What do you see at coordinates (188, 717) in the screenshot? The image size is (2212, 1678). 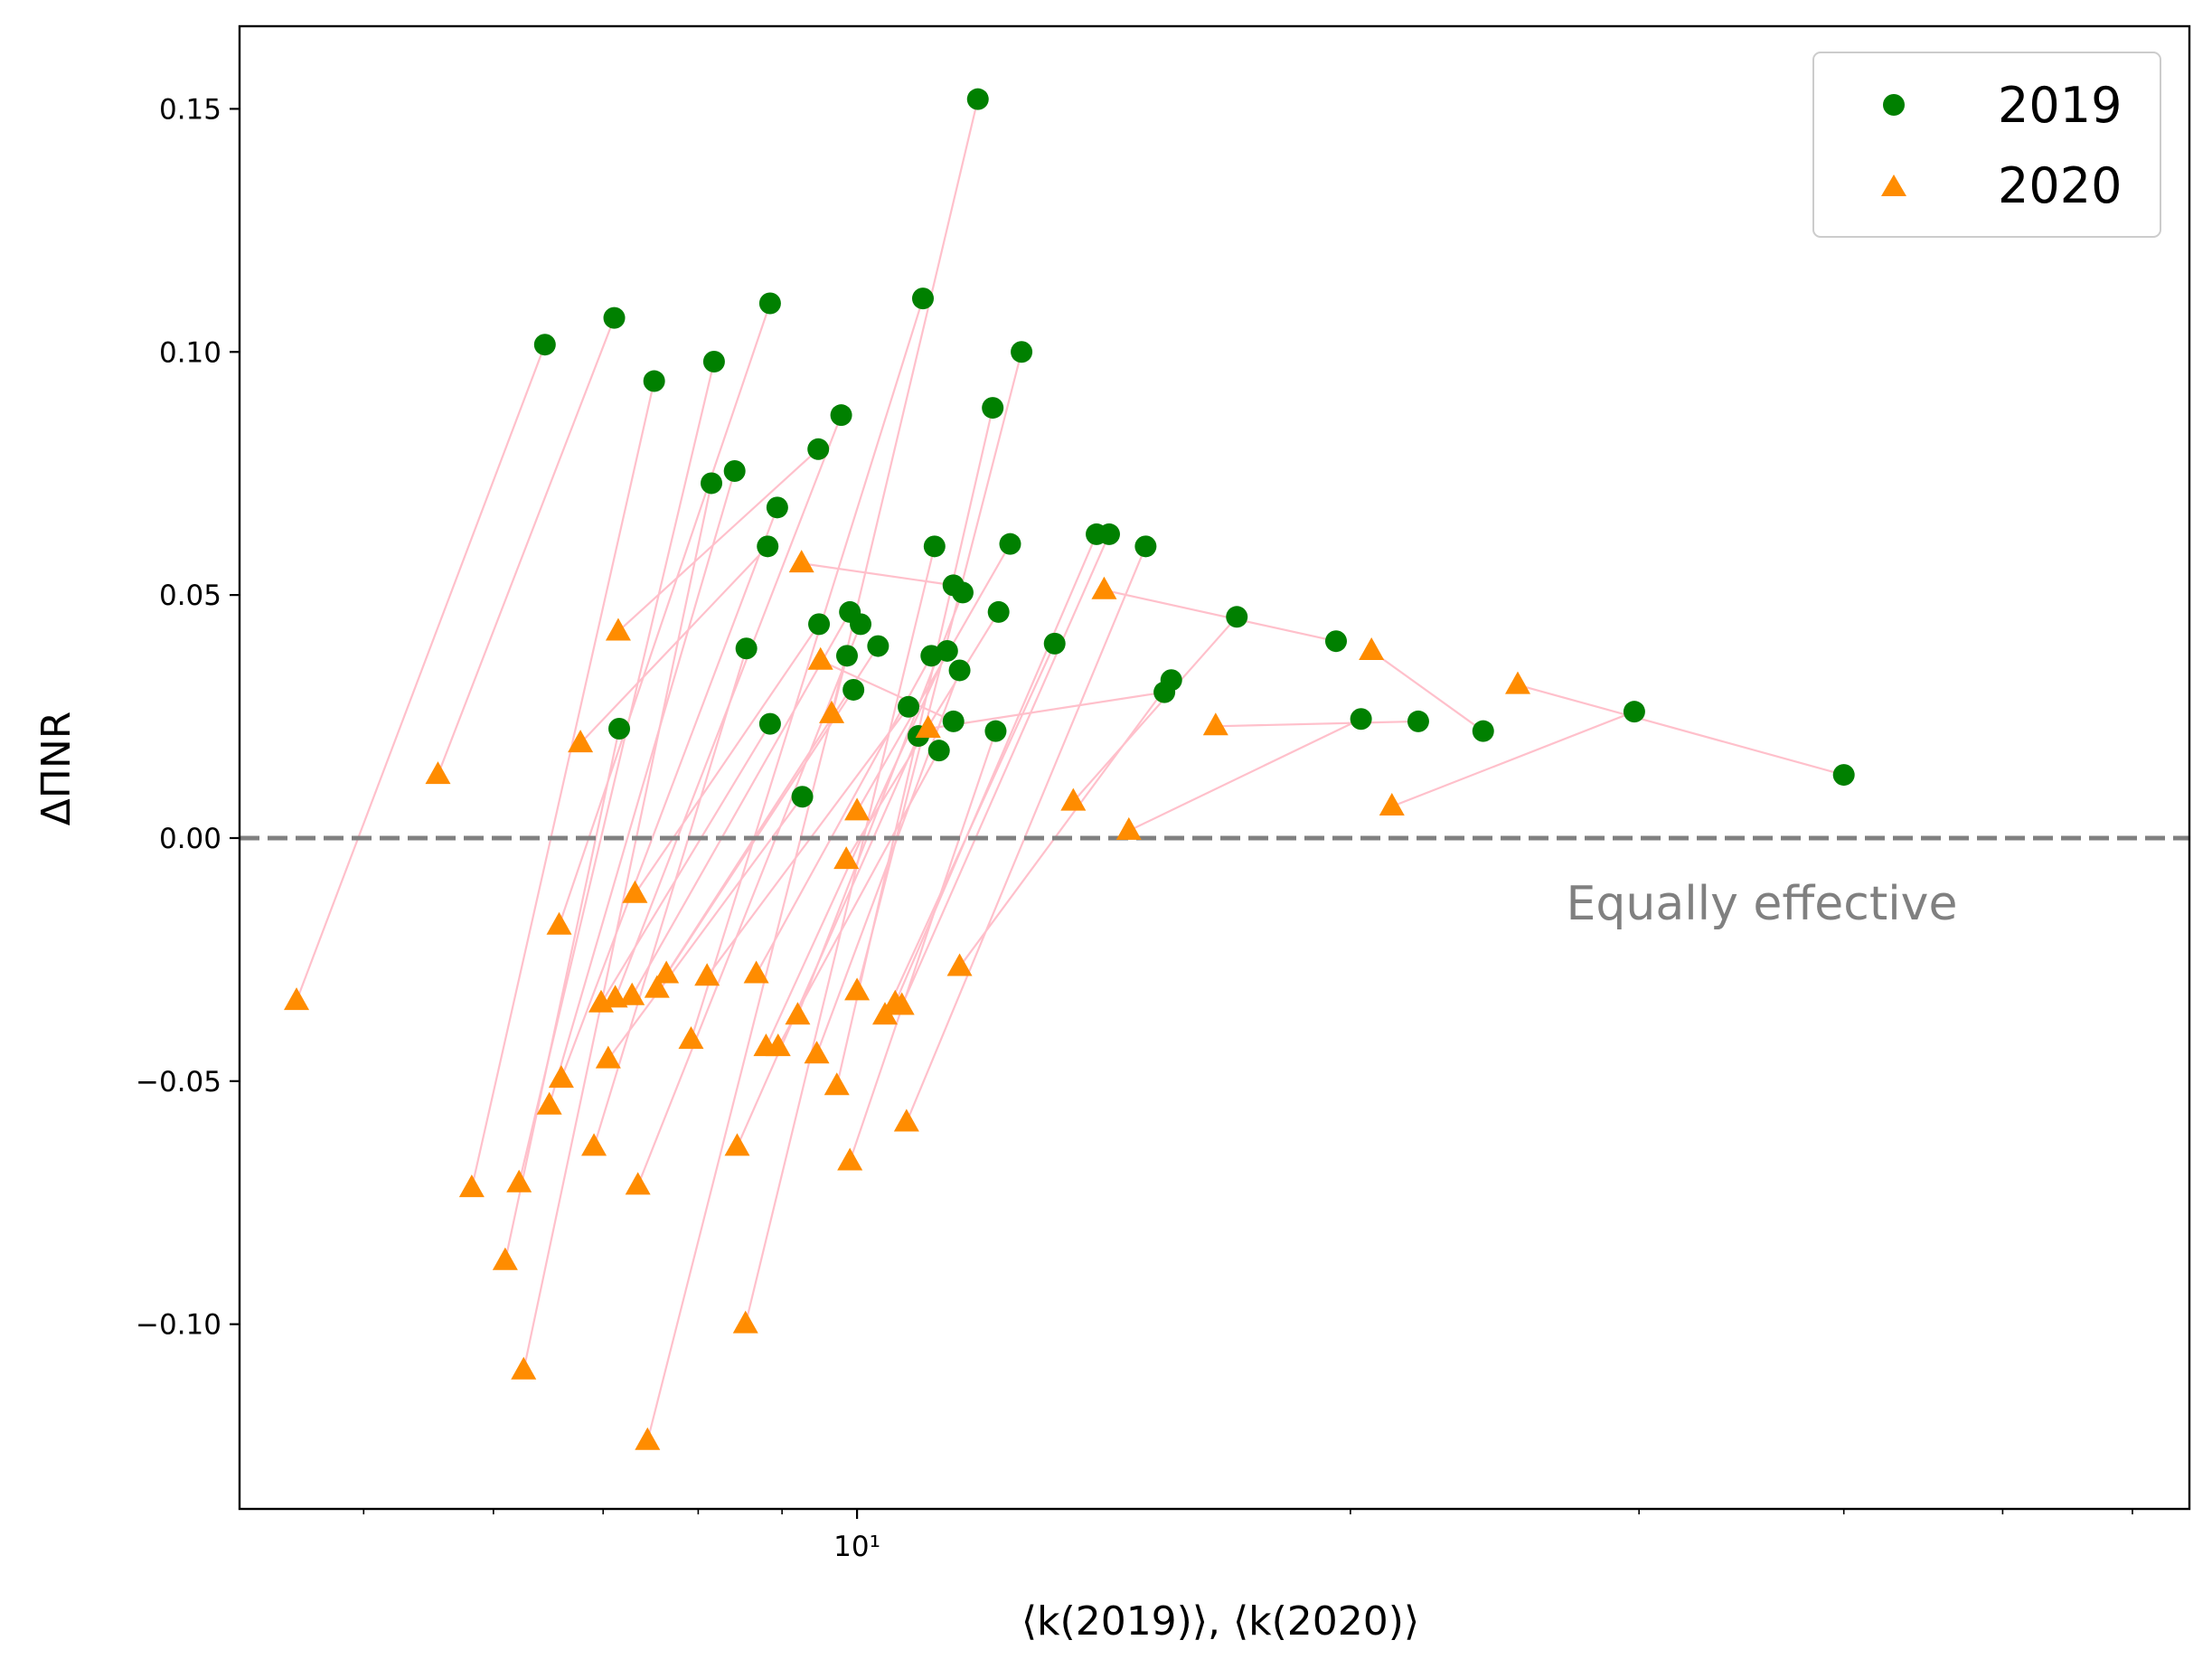 I see `y-axis-ticks: −0.10 −0.05 0.00 0.05 0.10 0.15` at bounding box center [188, 717].